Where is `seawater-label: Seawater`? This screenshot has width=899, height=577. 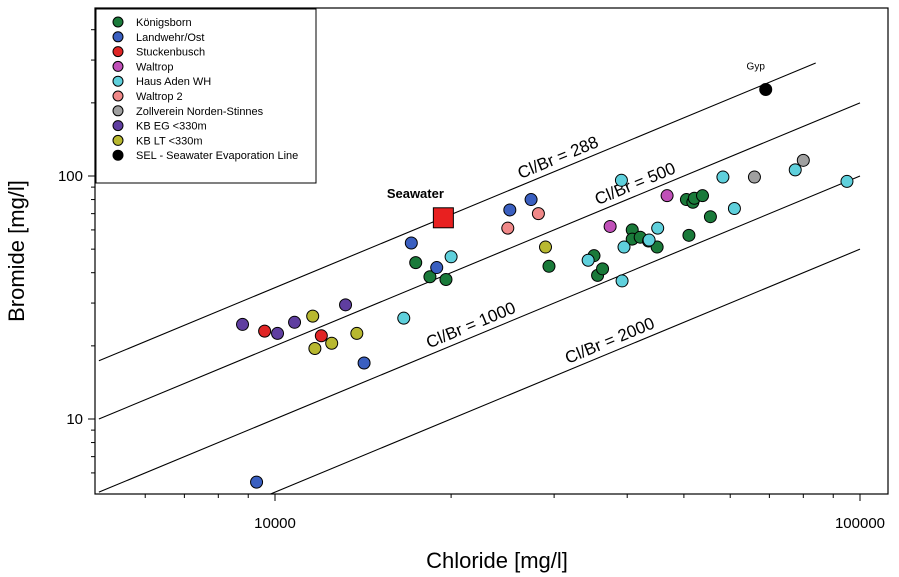
seawater-label: Seawater is located at coordinates (415, 193).